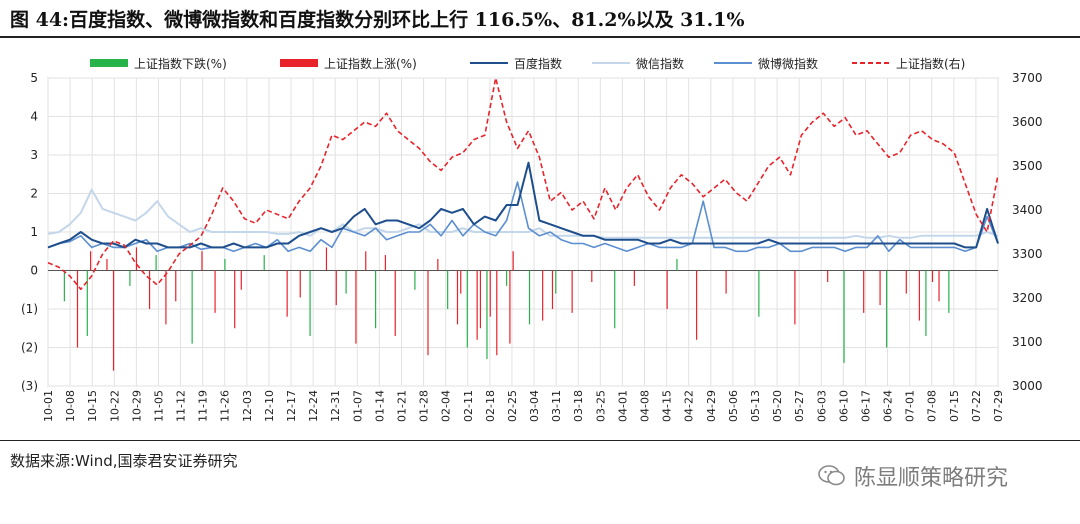 Image resolution: width=1080 pixels, height=524 pixels. Describe the element at coordinates (512, 406) in the screenshot. I see `x-tick-label: 02-25` at that location.